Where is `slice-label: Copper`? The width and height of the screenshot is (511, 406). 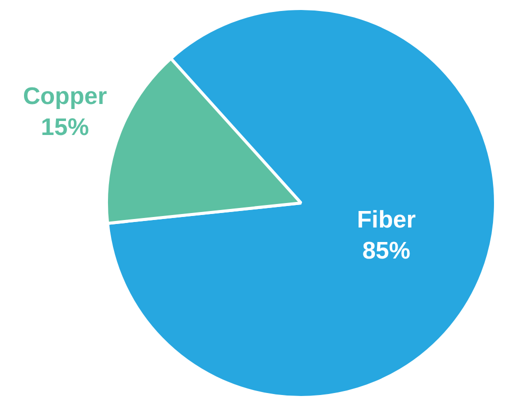
slice-label: Copper is located at coordinates (64, 96).